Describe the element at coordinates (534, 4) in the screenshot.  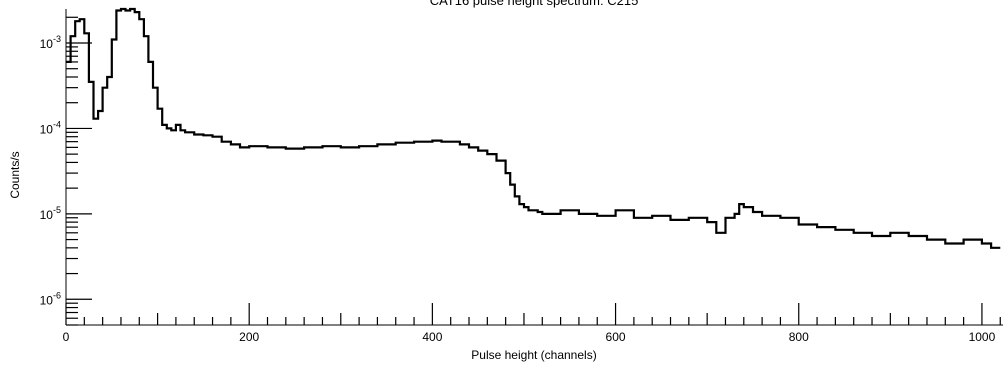
I see `chart-title: CAT16 pulse height spectrum: C215` at that location.